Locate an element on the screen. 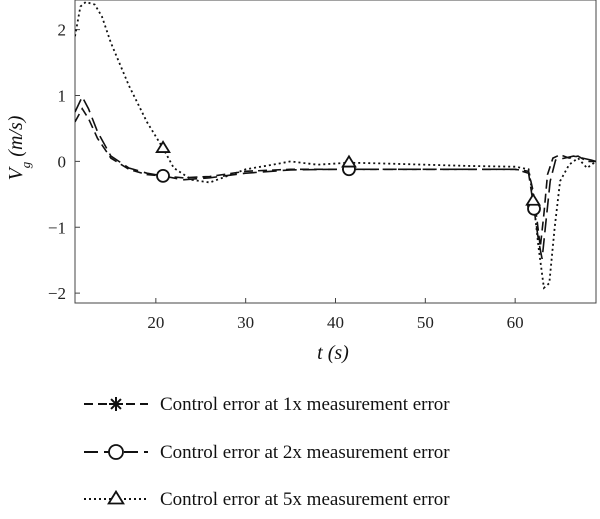  y-tick-label: 1 is located at coordinates (62, 96).